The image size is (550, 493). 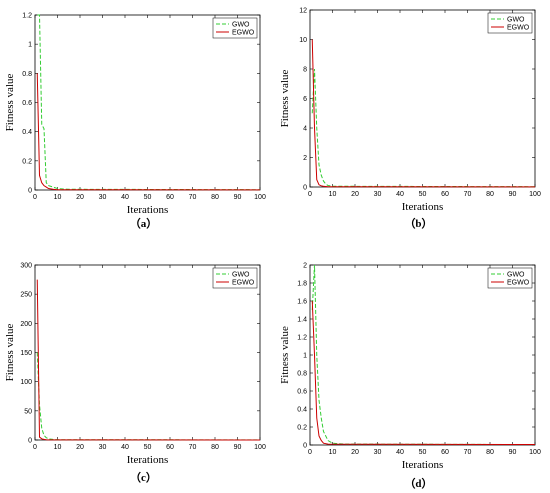 I want to click on panel-caption: （a）, so click(x=144, y=223).